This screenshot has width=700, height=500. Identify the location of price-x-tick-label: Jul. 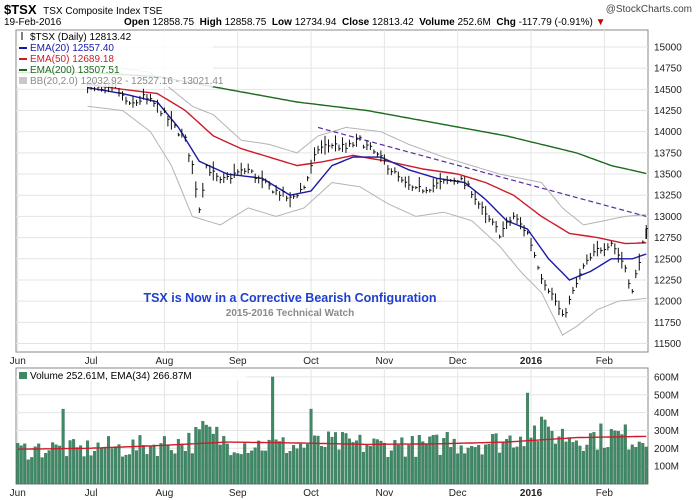
(91, 361).